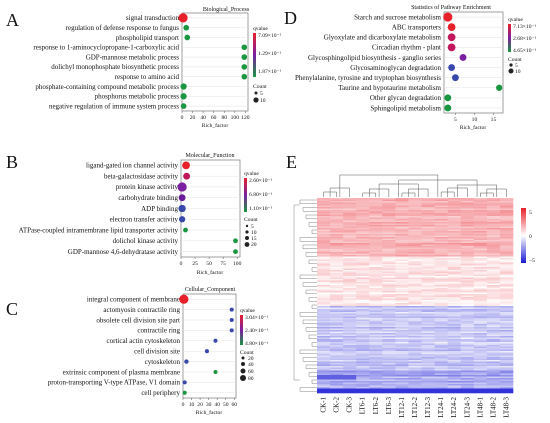 The width and height of the screenshot is (550, 423). I want to click on heatmap-column-dendrogram, so click(415, 185).